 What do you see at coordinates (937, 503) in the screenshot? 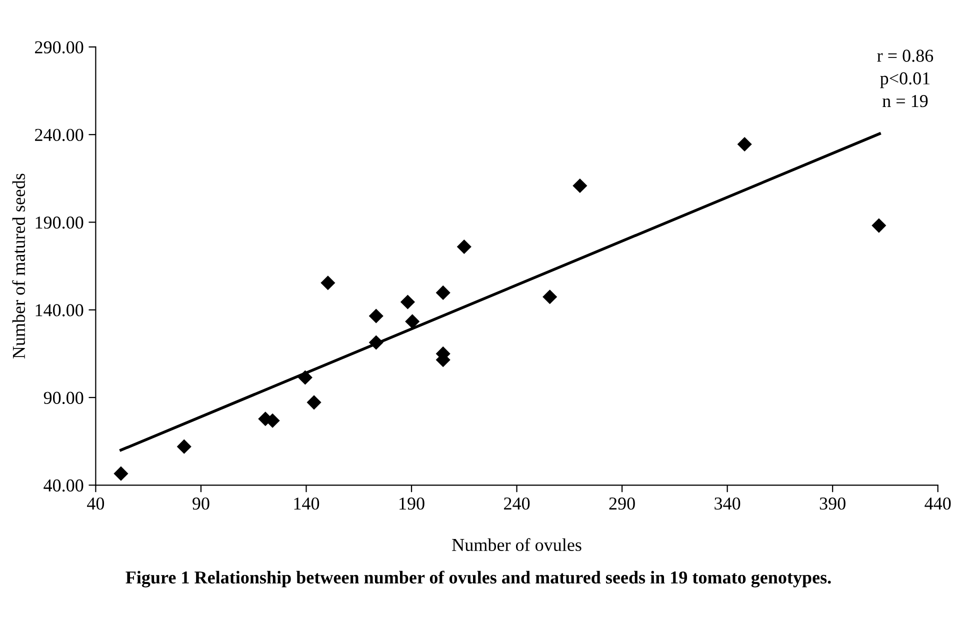
I see `x-tick-label: 440` at bounding box center [937, 503].